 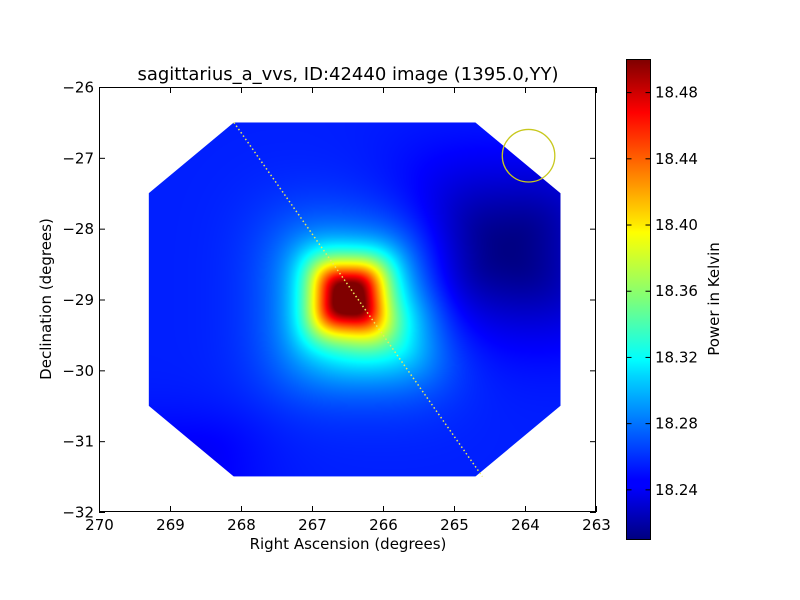 What do you see at coordinates (170, 525) in the screenshot?
I see `x-tick-label: 269` at bounding box center [170, 525].